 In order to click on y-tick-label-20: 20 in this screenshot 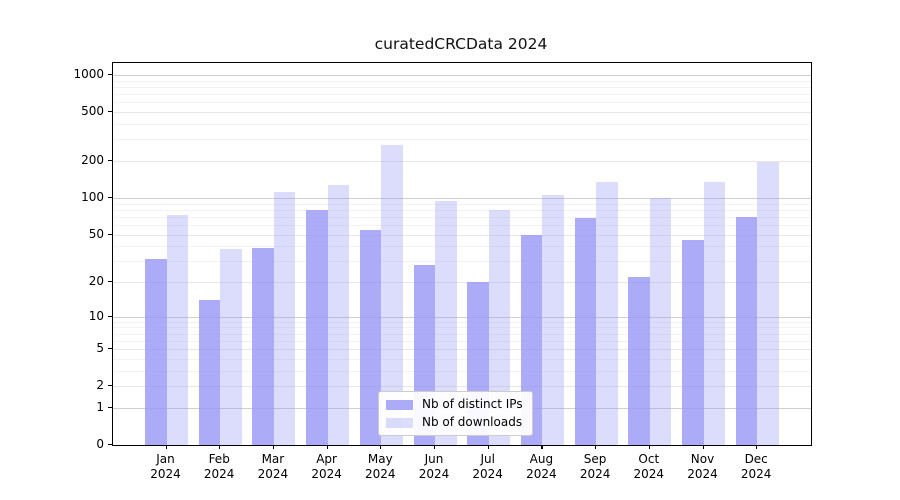, I will do `click(96, 281)`.